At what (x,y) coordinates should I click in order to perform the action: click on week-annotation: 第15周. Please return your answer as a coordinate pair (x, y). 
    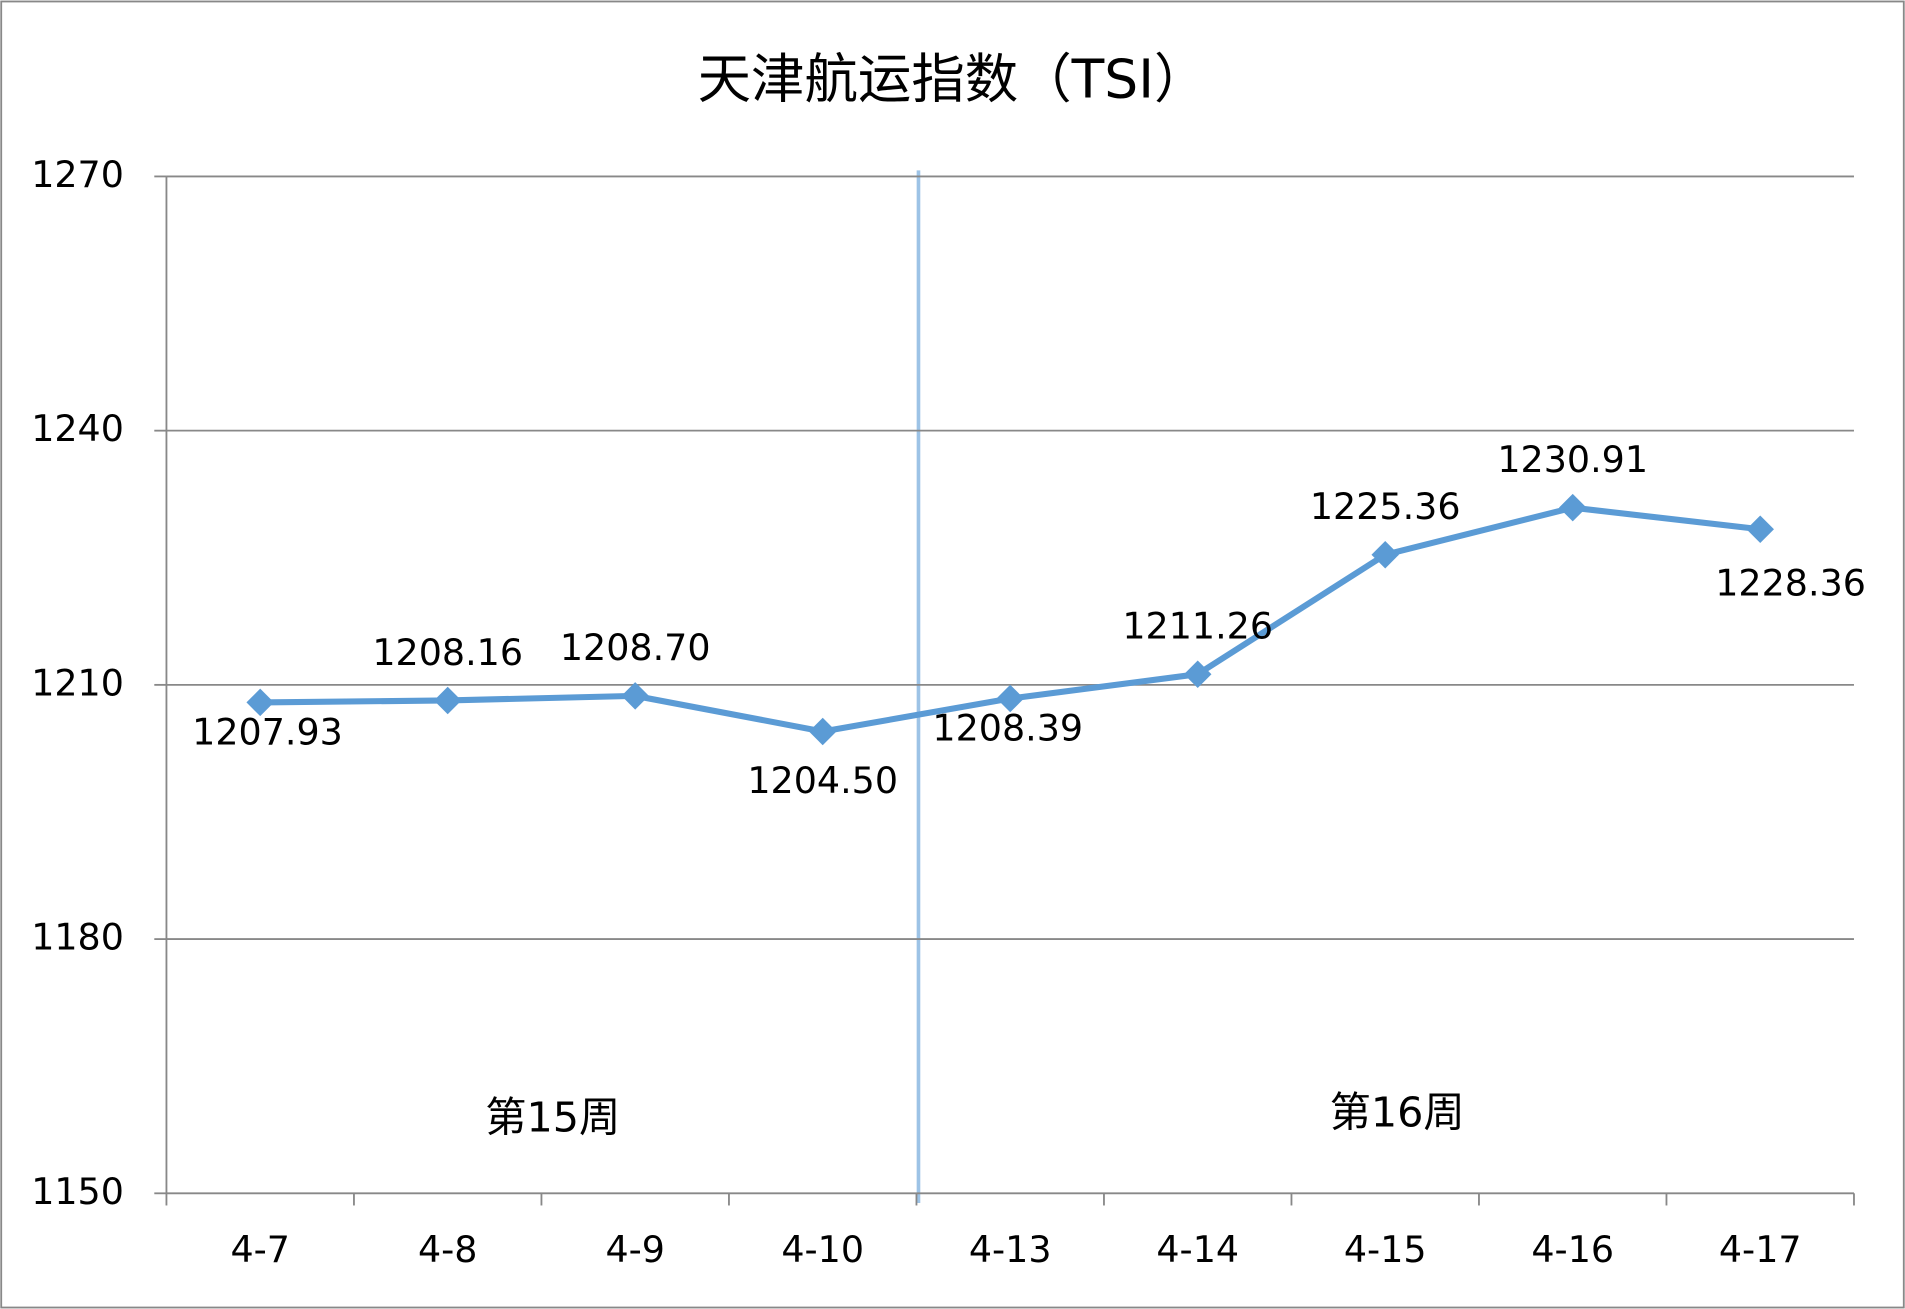
    Looking at the image, I should click on (552, 1117).